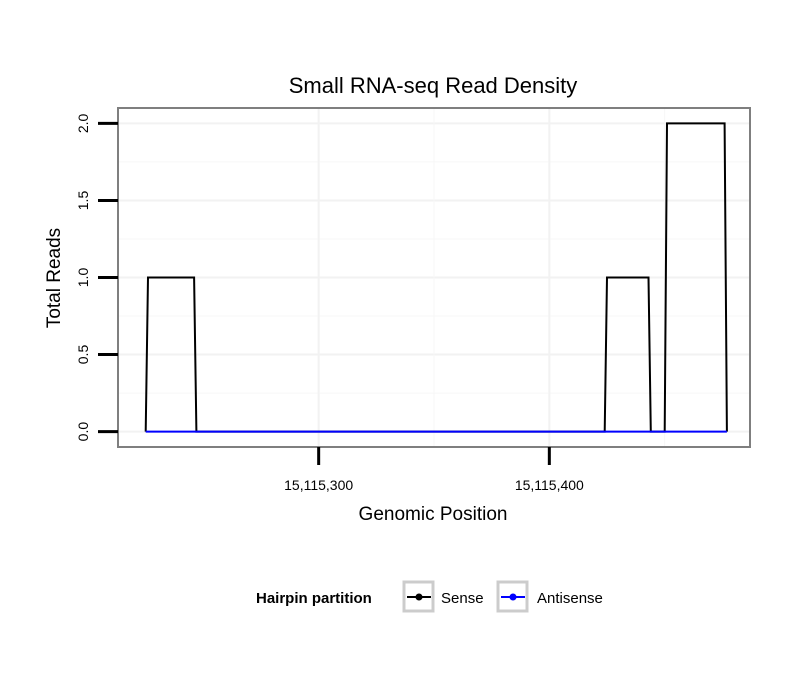 The width and height of the screenshot is (810, 690). Describe the element at coordinates (513, 597) in the screenshot. I see `legend-key-antisense-dot` at that location.